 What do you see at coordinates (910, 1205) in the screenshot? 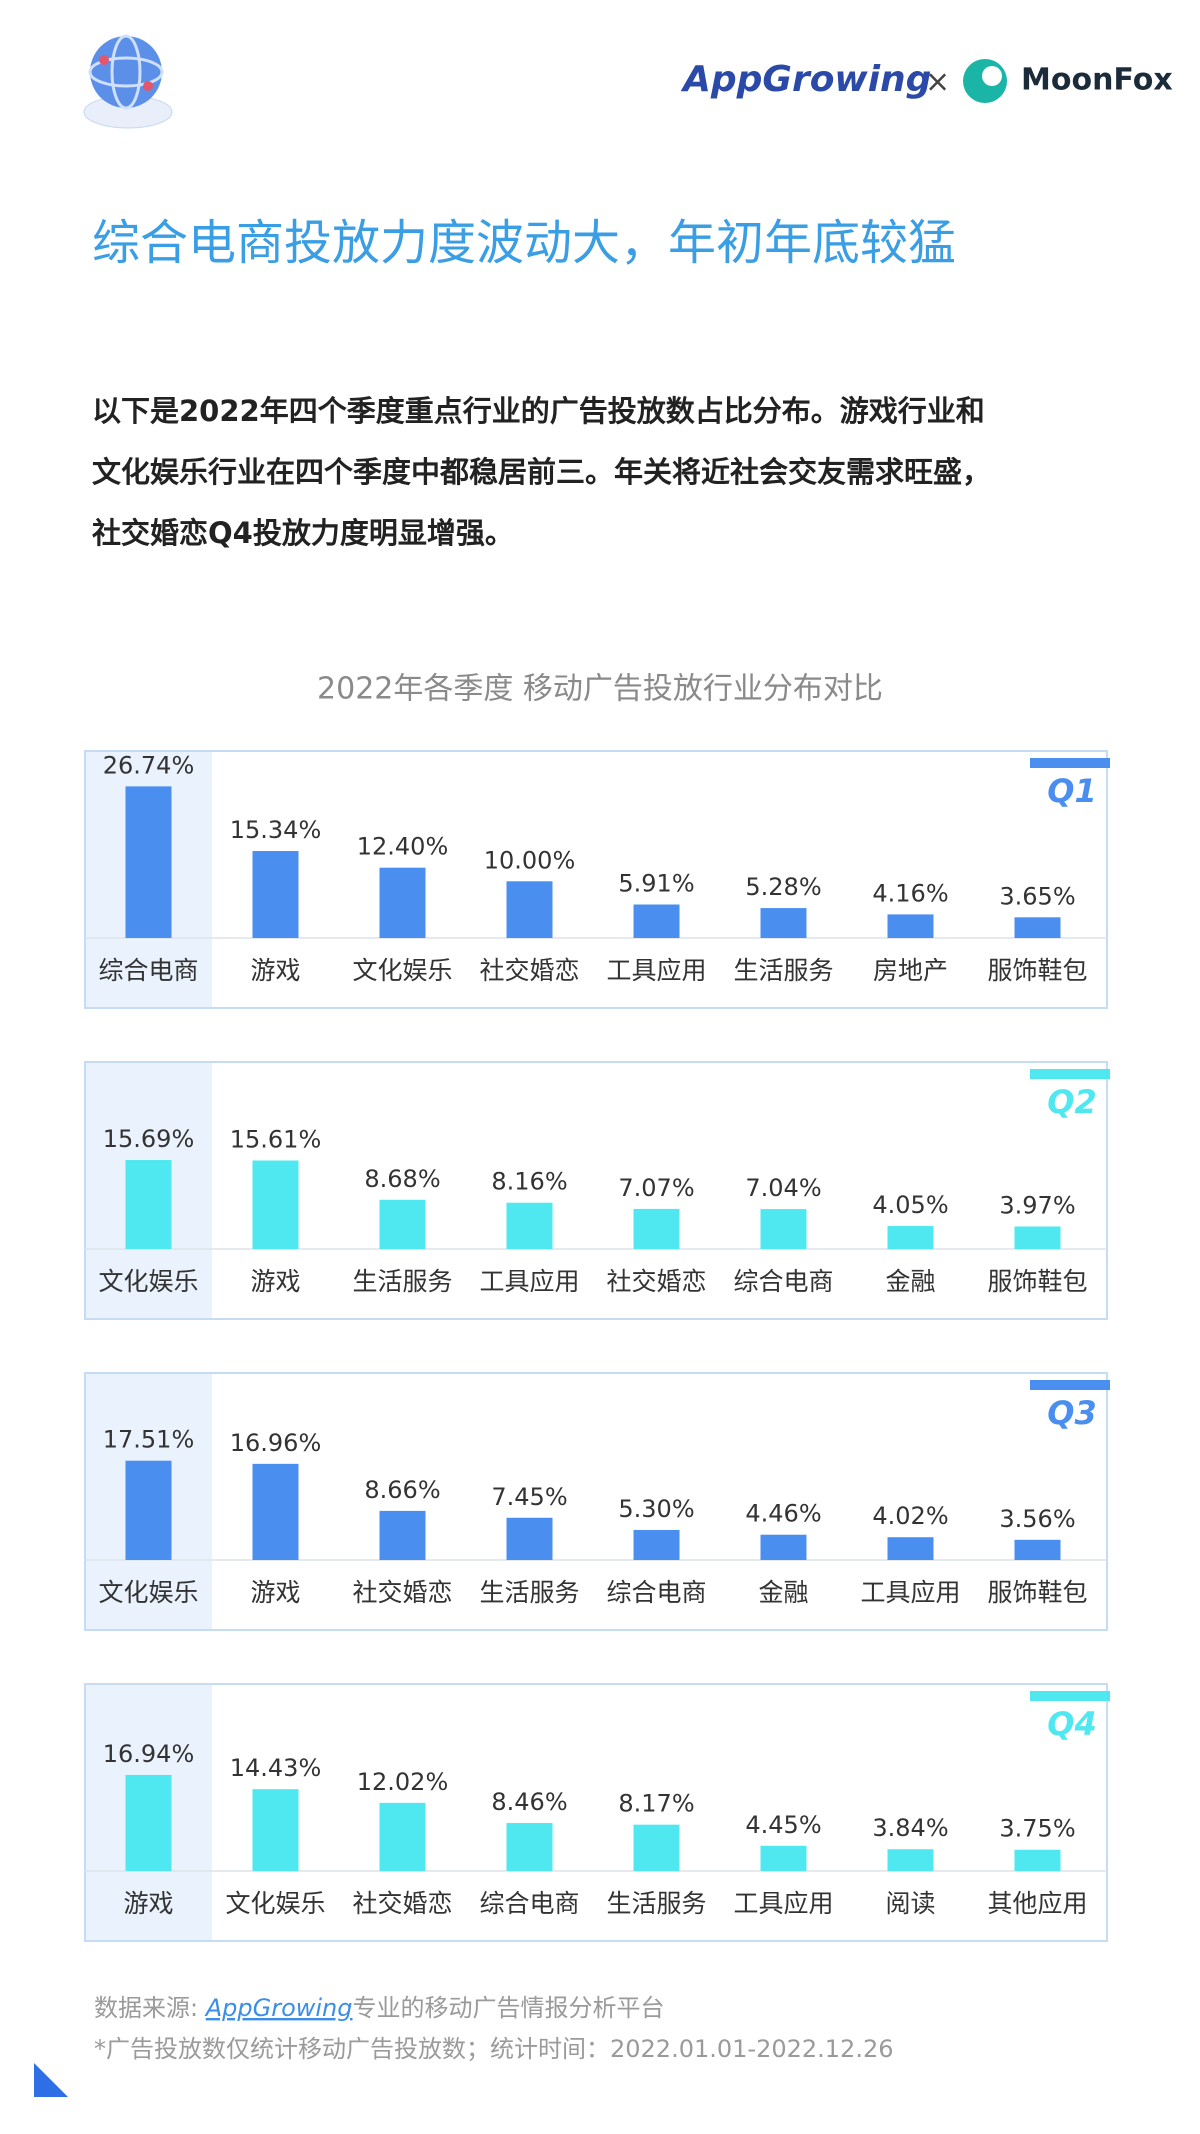
I see `value-label: 4.05%` at bounding box center [910, 1205].